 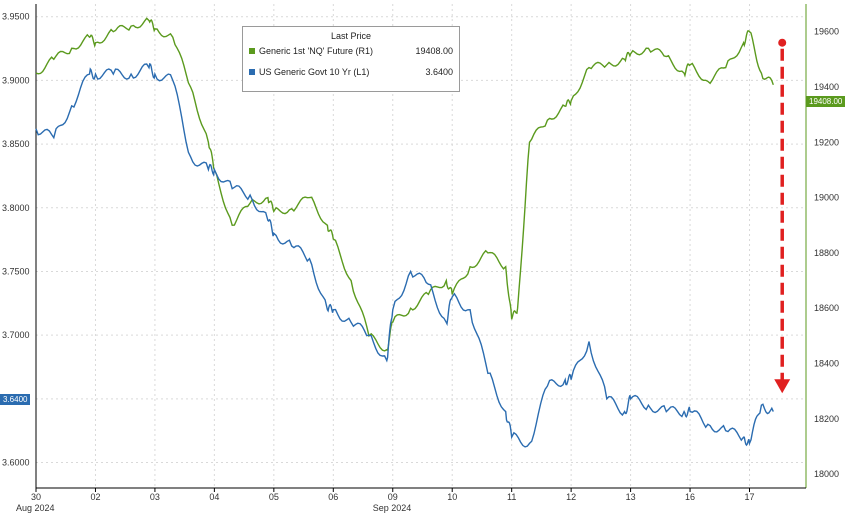 I want to click on x-tick-label: 06, so click(x=333, y=497).